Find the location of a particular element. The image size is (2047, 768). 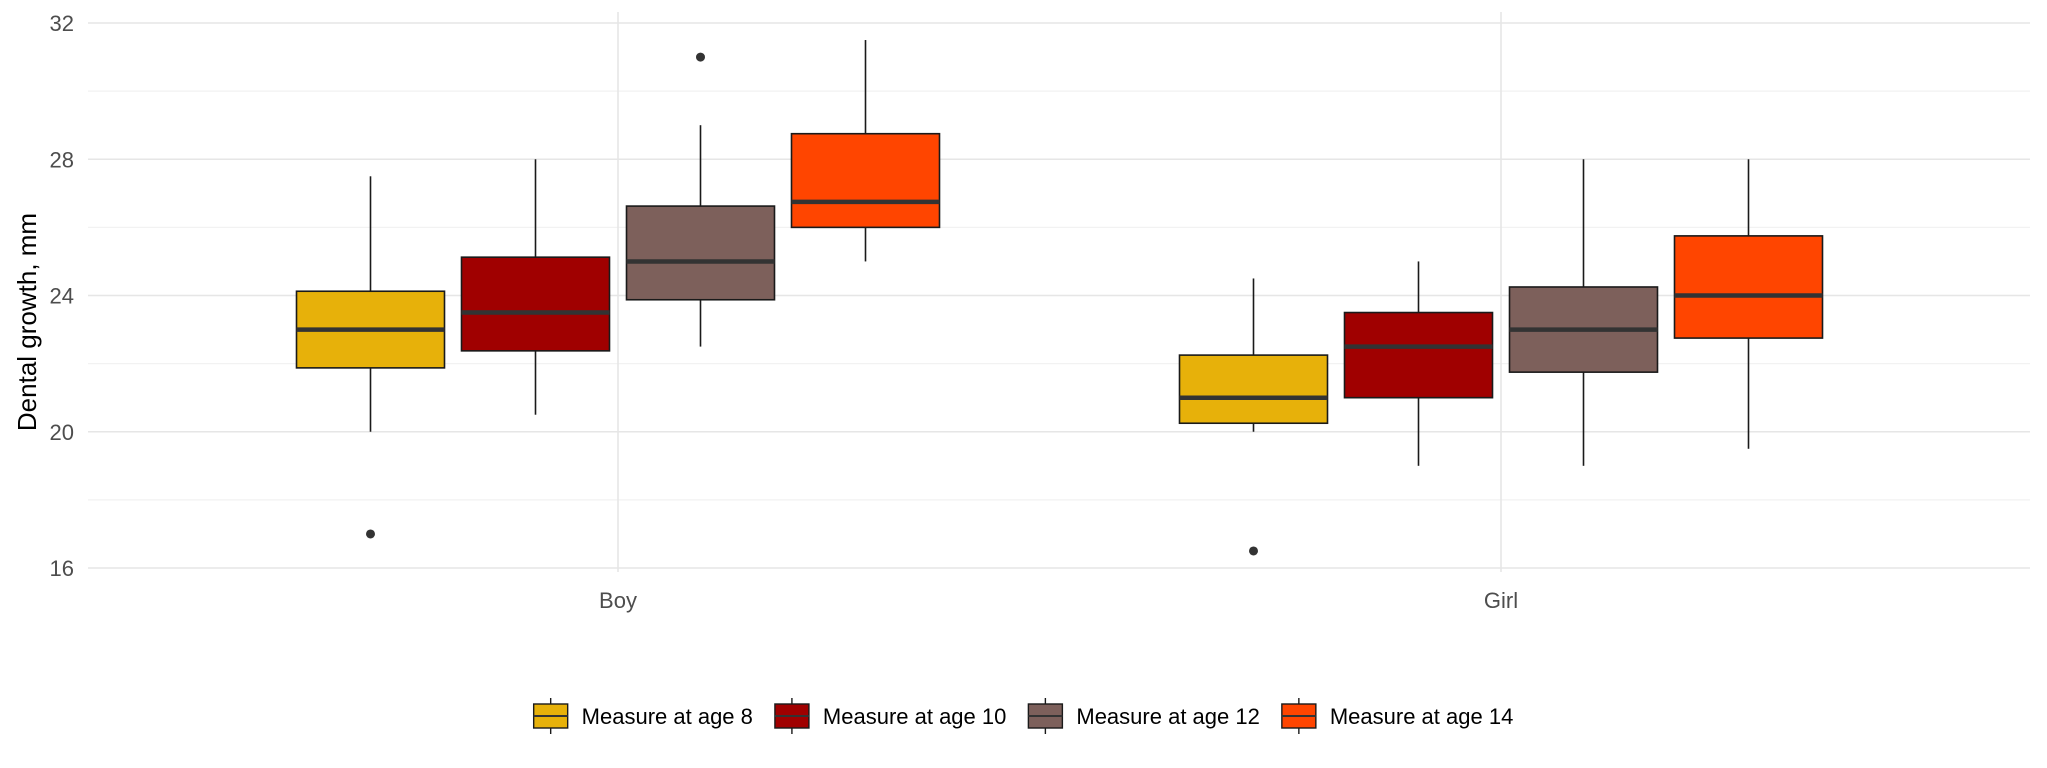

box-measure-at-age-12-boy is located at coordinates (700, 199).